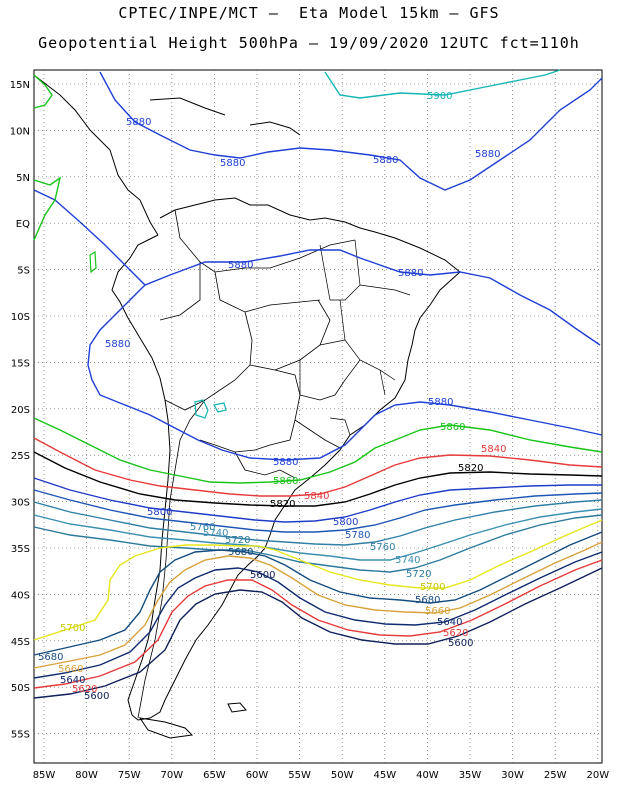 The image size is (618, 800). What do you see at coordinates (141, 475) in the screenshot?
I see `sa-west-coast` at bounding box center [141, 475].